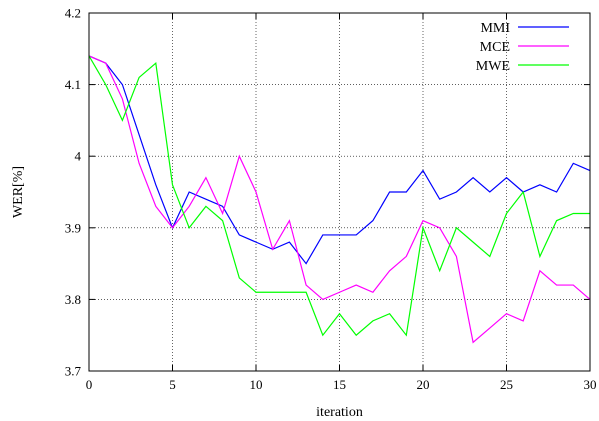  What do you see at coordinates (495, 28) in the screenshot?
I see `legend-label: MMI` at bounding box center [495, 28].